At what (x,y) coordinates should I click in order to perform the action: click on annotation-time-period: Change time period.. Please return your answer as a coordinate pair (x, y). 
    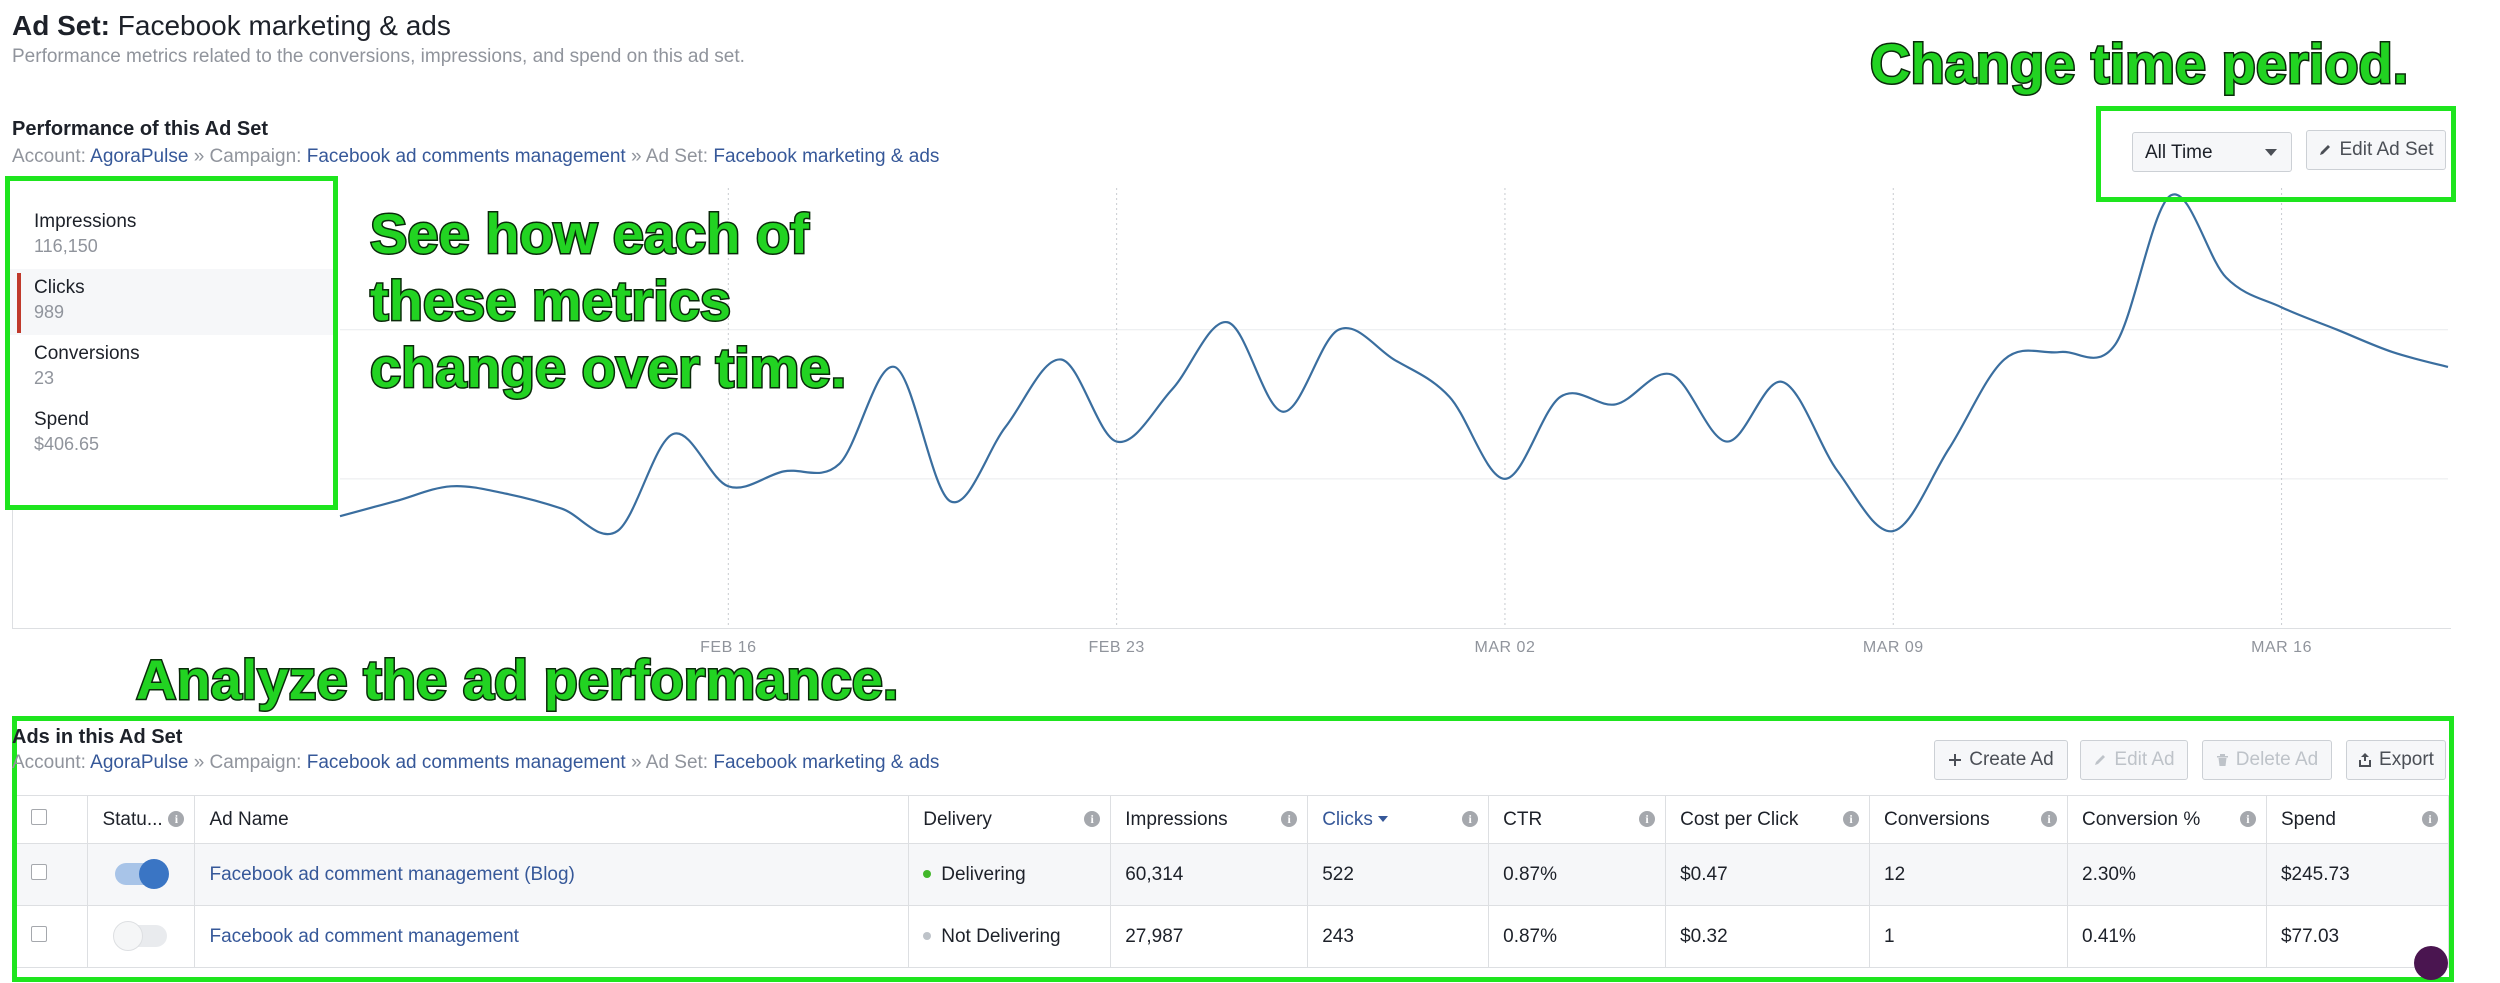
    Looking at the image, I should click on (2138, 63).